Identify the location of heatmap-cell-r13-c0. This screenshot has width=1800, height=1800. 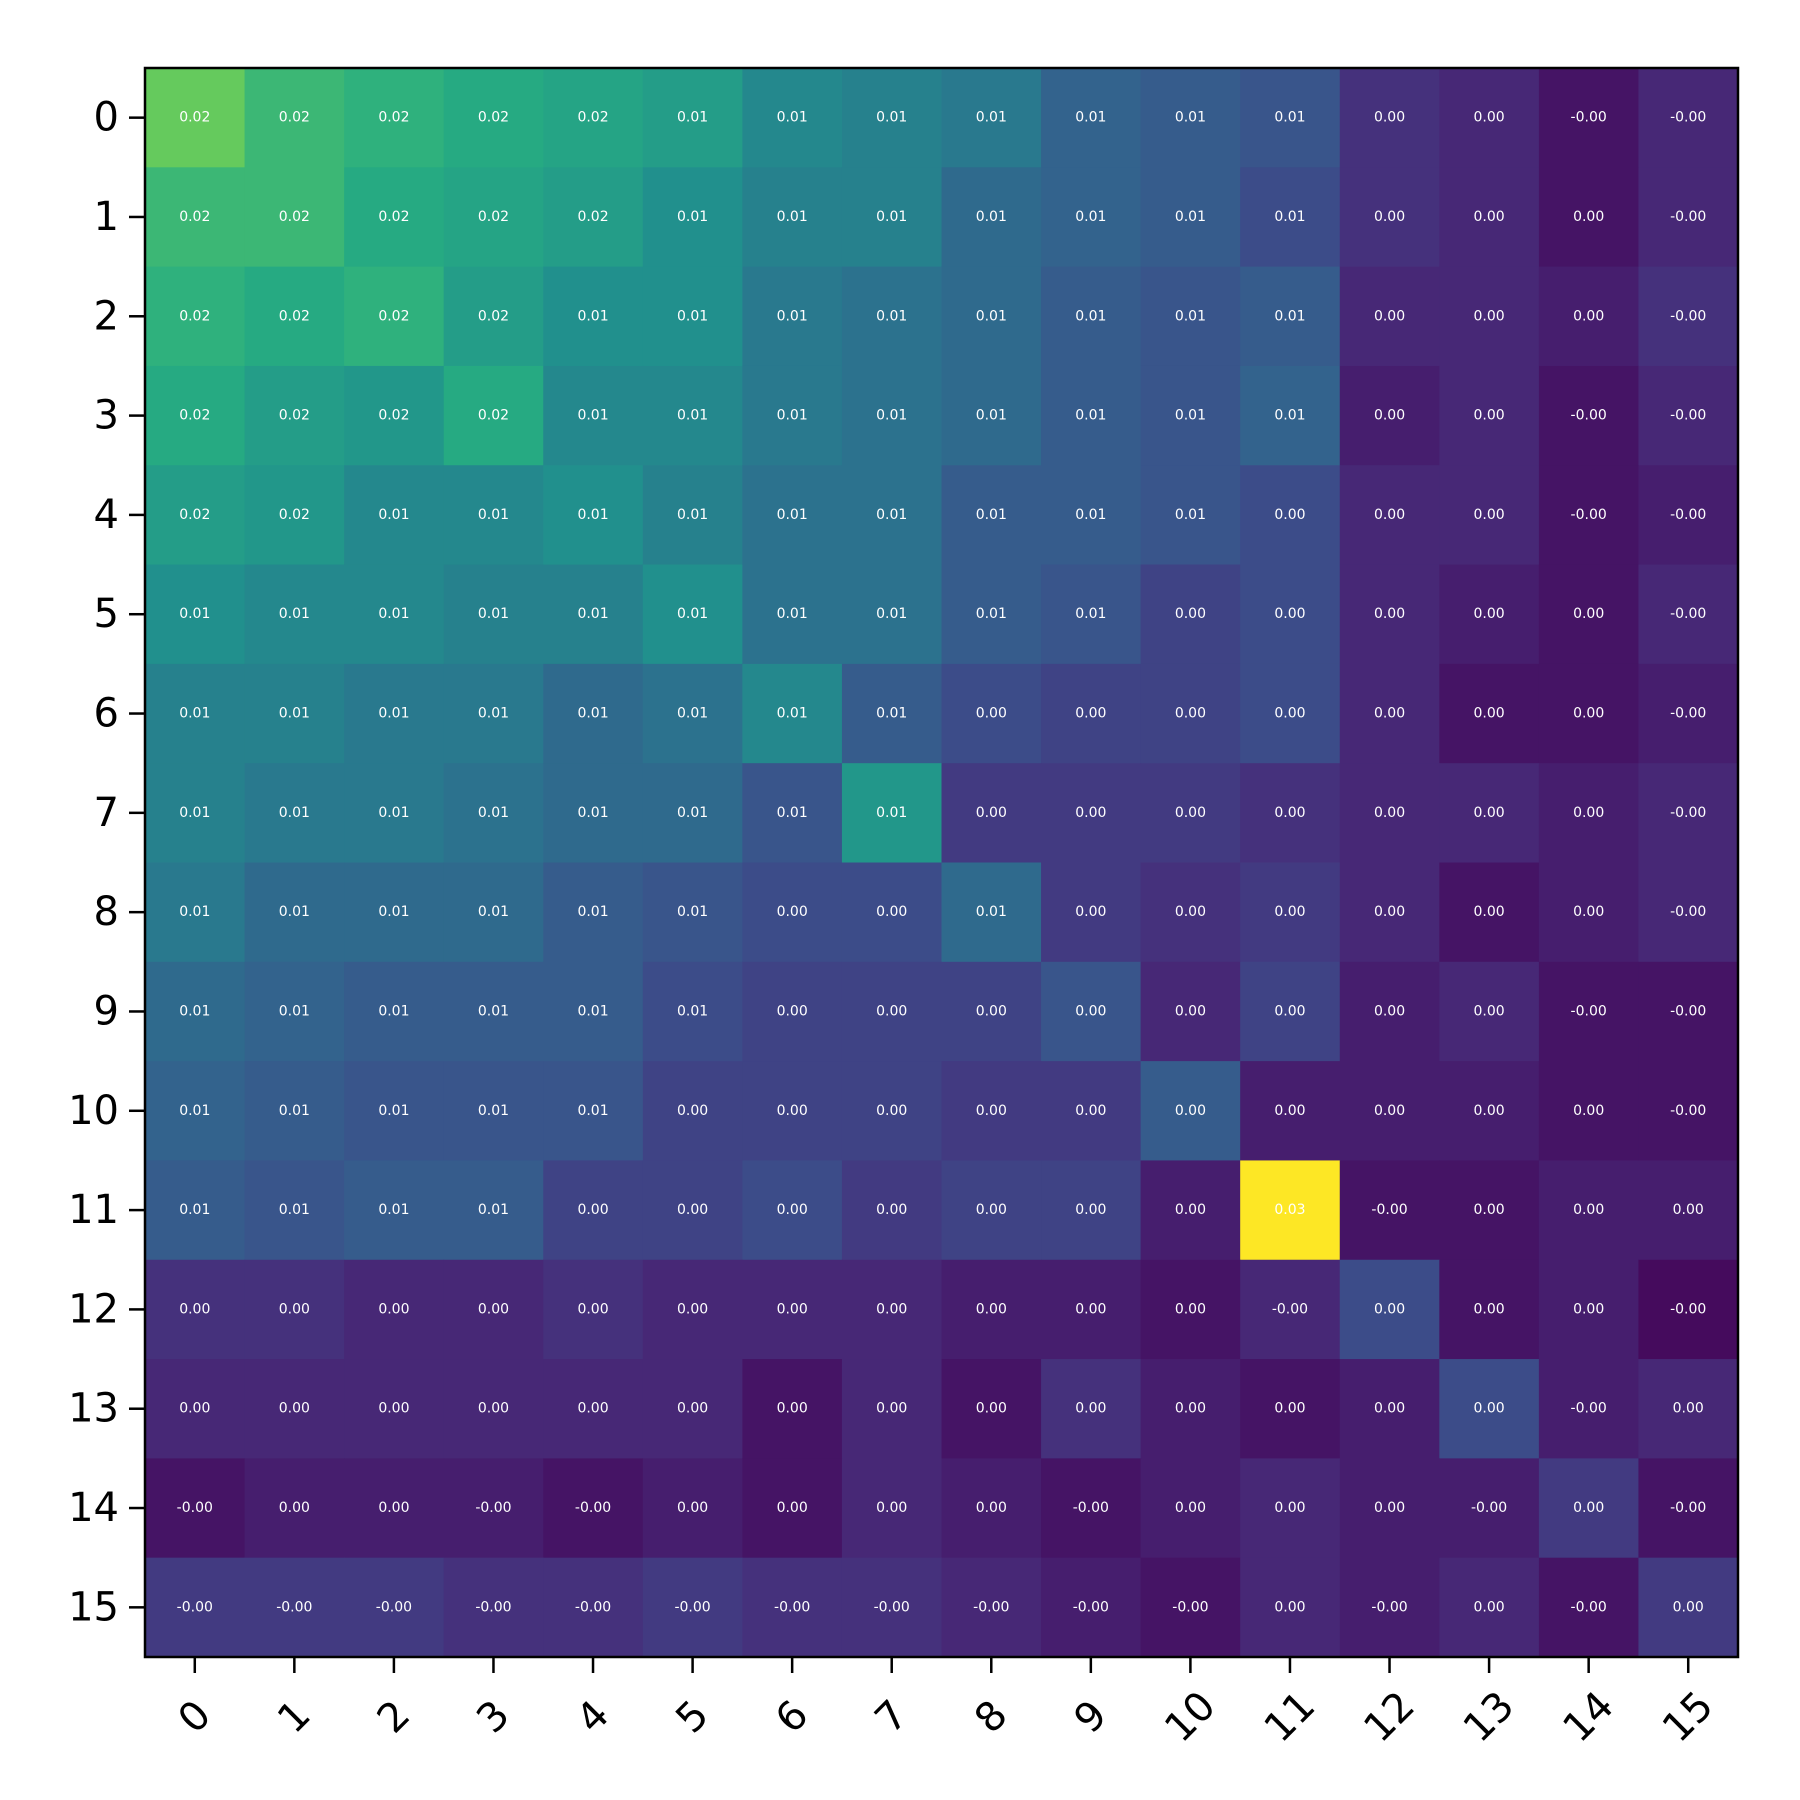
(195, 1409).